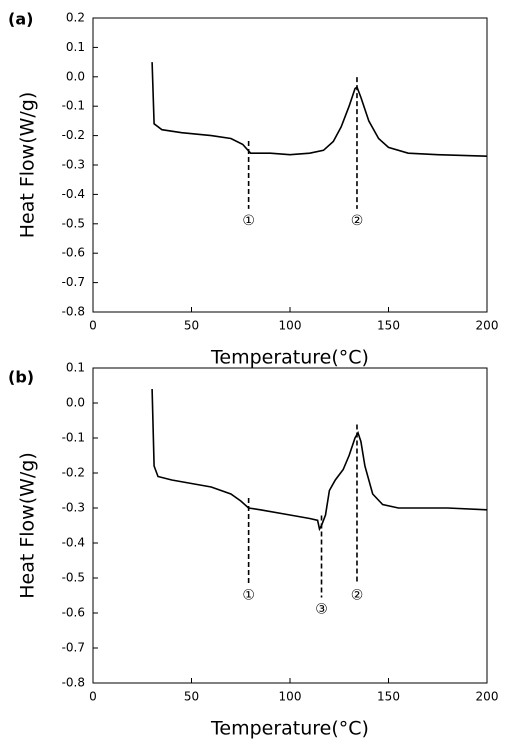 The width and height of the screenshot is (515, 755). Describe the element at coordinates (75, 18) in the screenshot. I see `y-tick-label: 0.2` at that location.